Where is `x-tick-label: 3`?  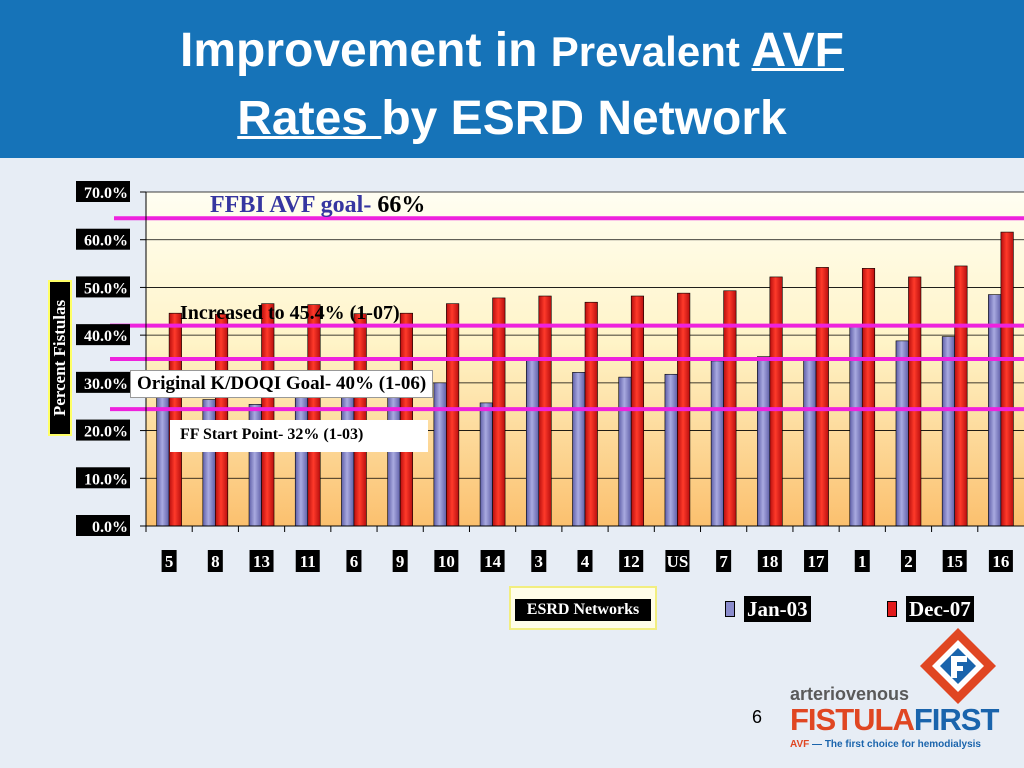 x-tick-label: 3 is located at coordinates (539, 561).